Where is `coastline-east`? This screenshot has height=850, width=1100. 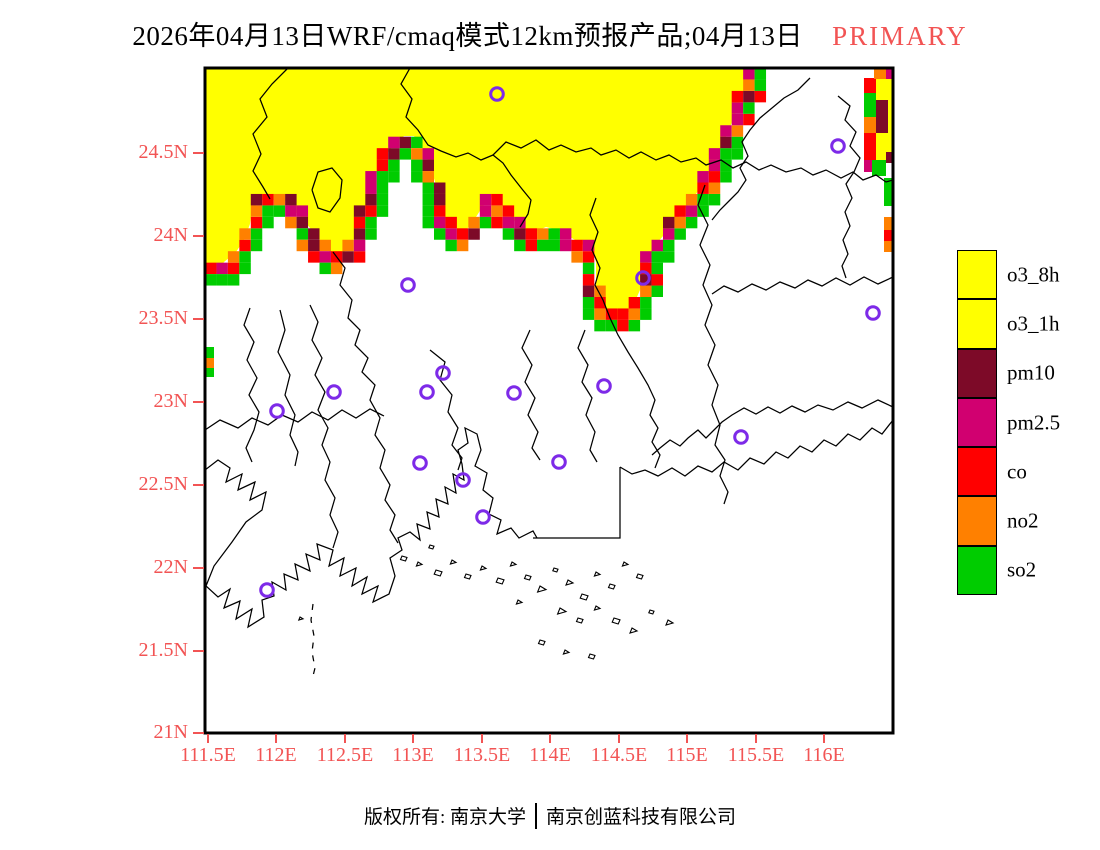 coastline-east is located at coordinates (756, 448).